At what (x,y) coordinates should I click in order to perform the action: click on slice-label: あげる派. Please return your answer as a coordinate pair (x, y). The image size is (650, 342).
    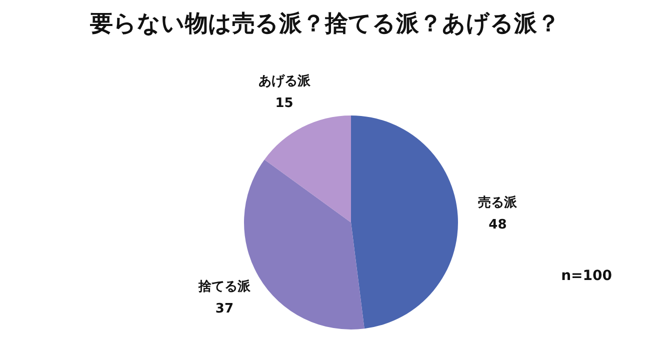
    Looking at the image, I should click on (285, 80).